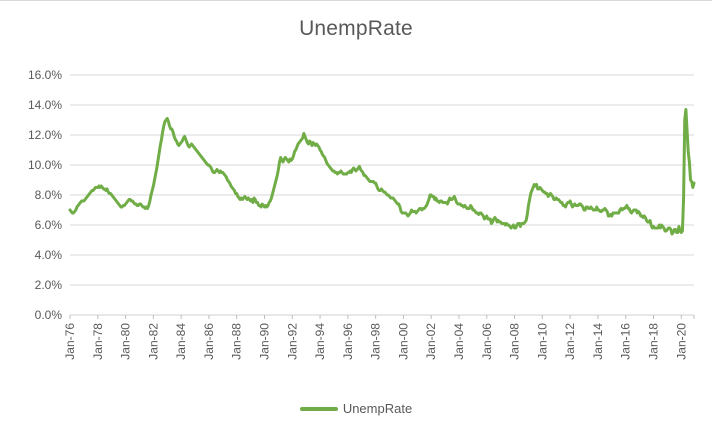 This screenshot has width=712, height=426. Describe the element at coordinates (45, 75) in the screenshot. I see `y-tick-label: 16.0%` at that location.